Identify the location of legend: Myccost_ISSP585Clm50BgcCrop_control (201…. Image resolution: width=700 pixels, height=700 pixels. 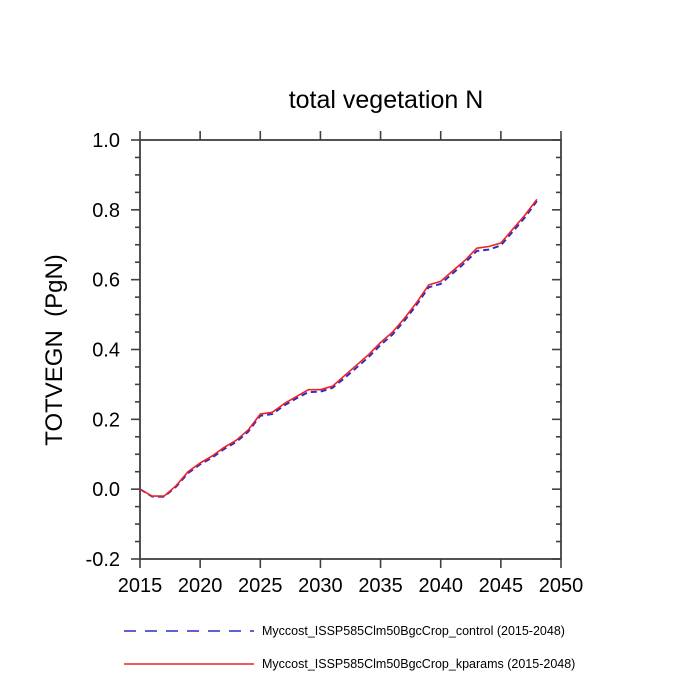
(349, 647).